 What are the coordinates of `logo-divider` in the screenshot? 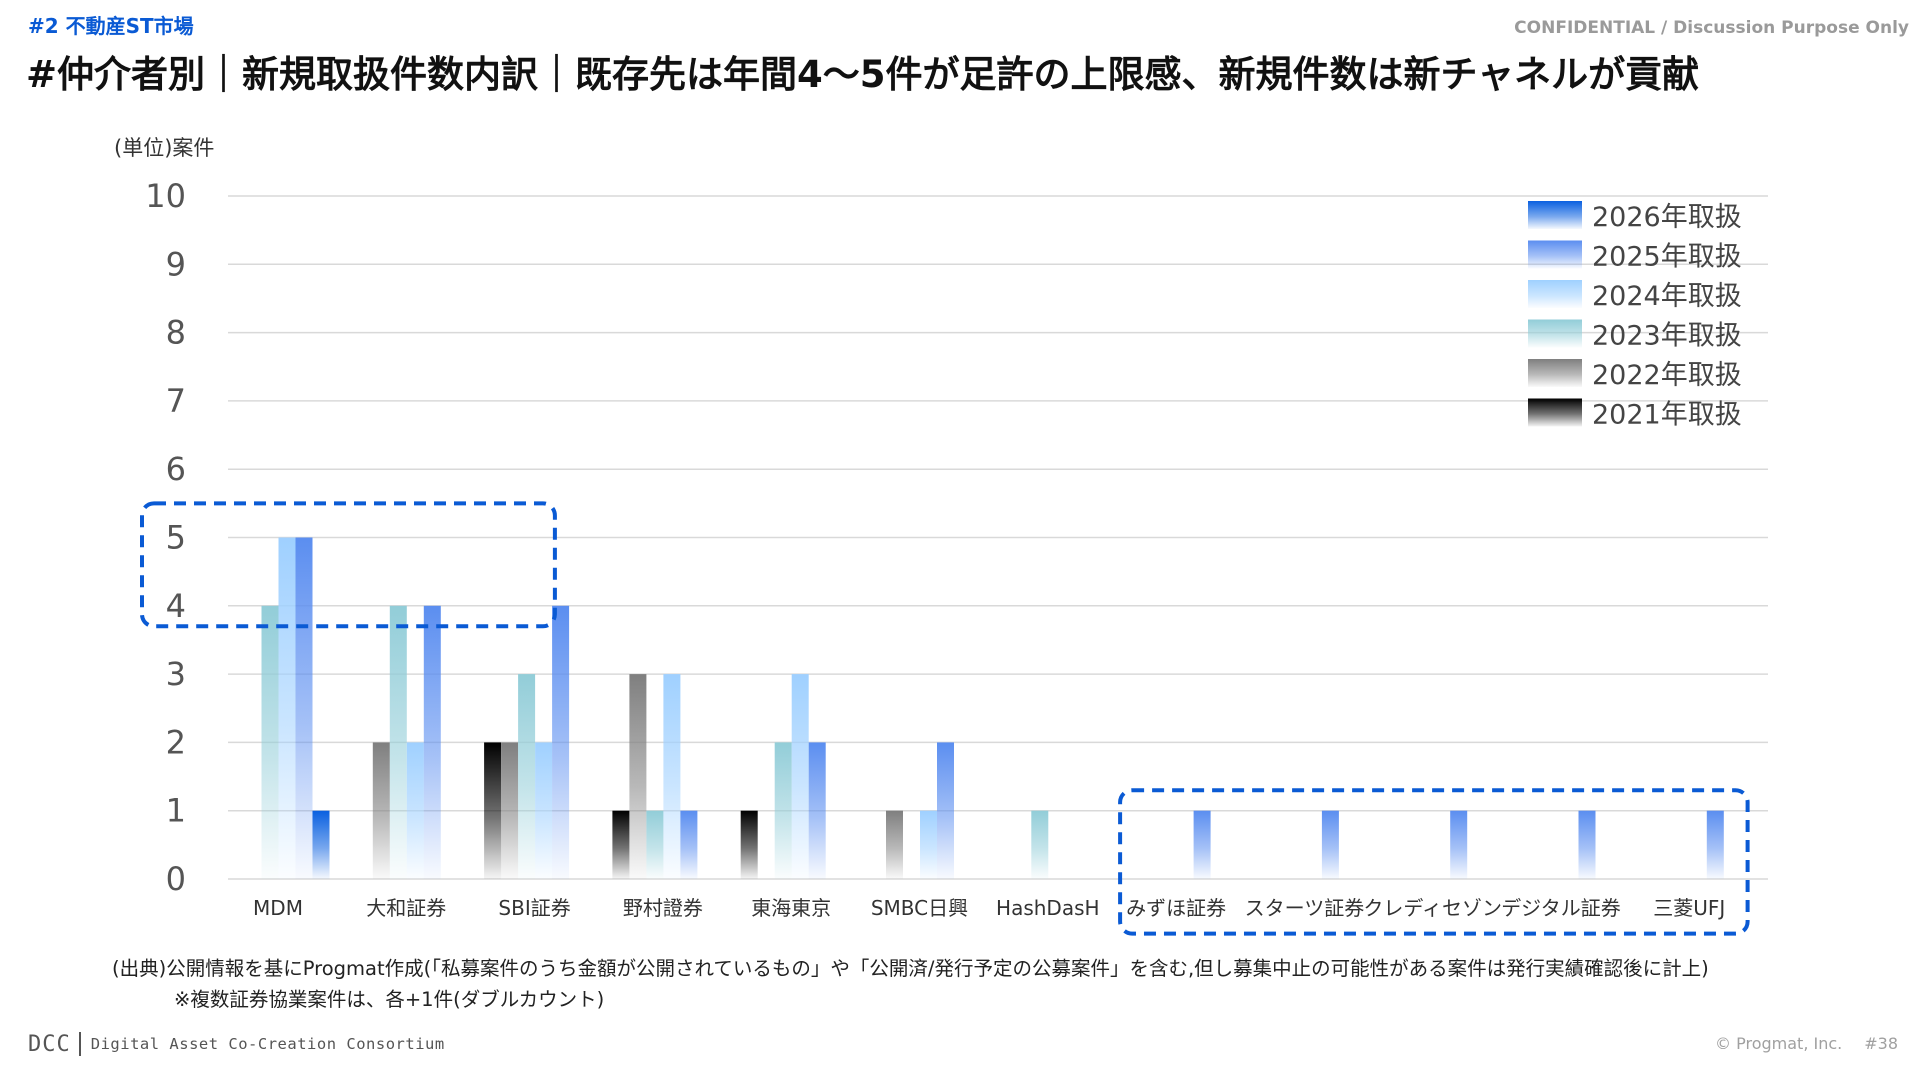 It's located at (79, 1044).